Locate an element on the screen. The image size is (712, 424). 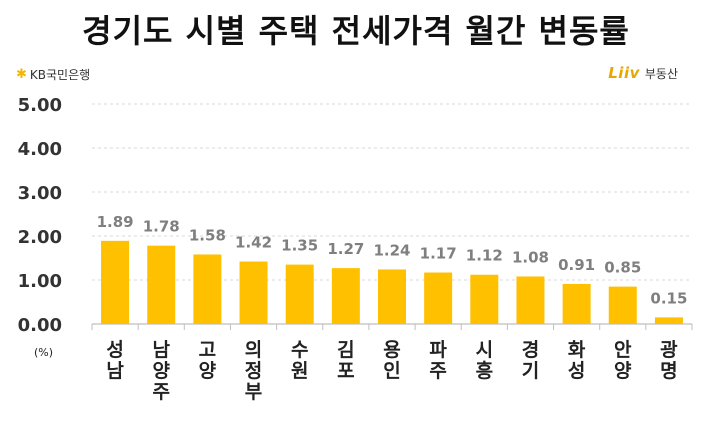
bar-value-label: 1.12 is located at coordinates (484, 256).